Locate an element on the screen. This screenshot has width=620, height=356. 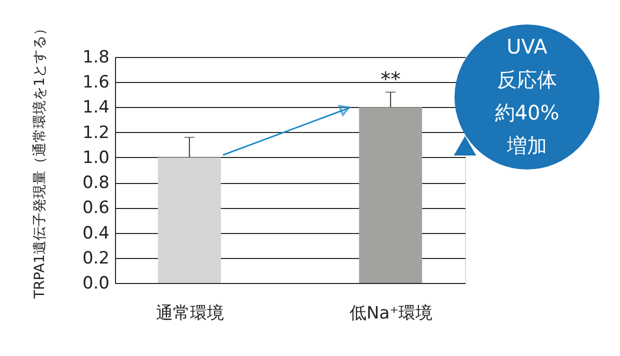
y-tick-label: 0.4 is located at coordinates (96, 233).